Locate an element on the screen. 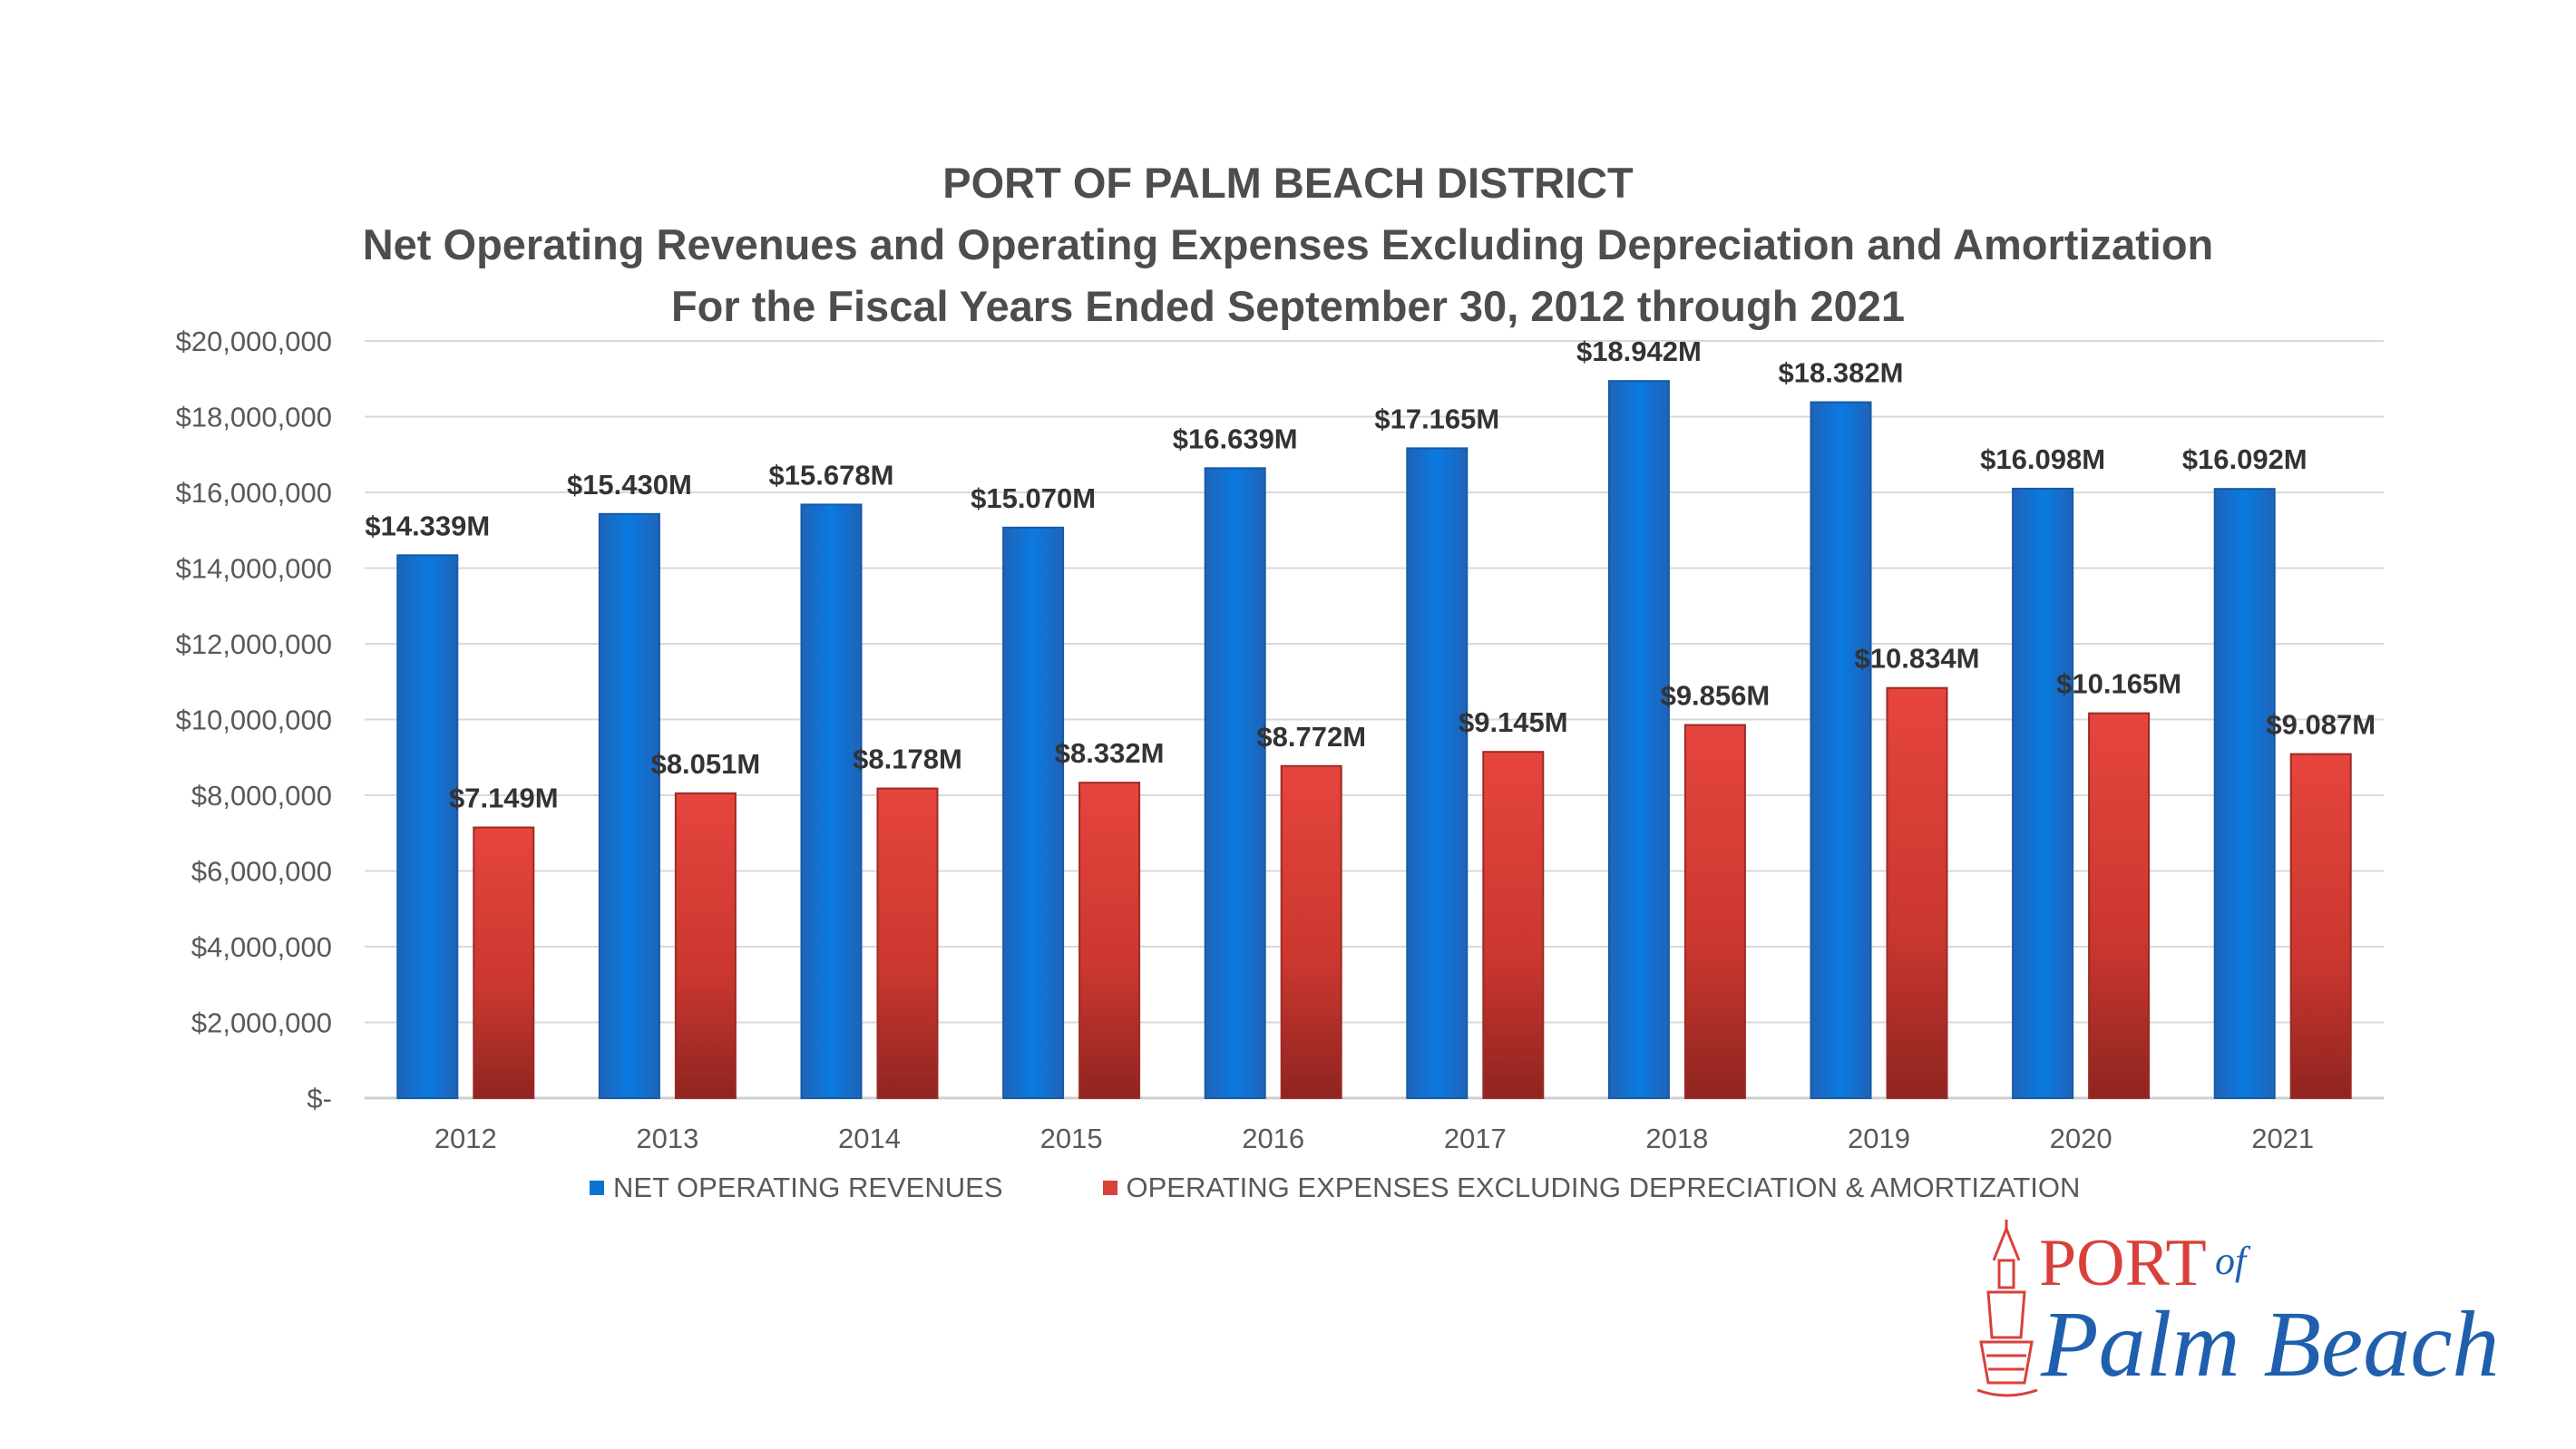  revenue-label-2016: $16.639M is located at coordinates (1235, 439).